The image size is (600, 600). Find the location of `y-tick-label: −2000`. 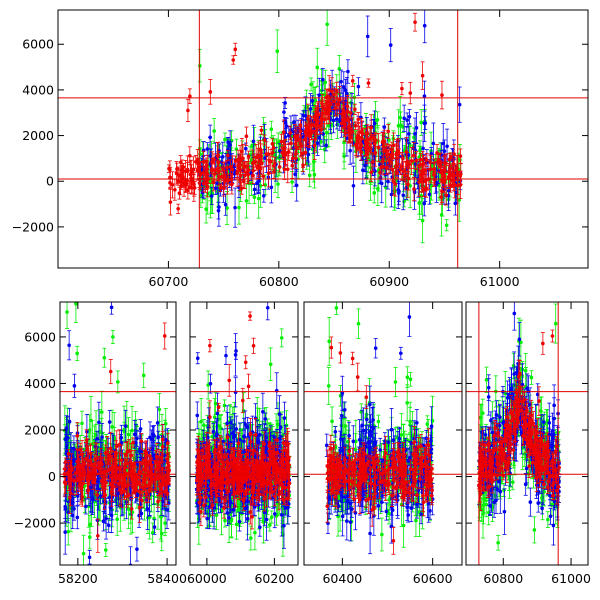

y-tick-label: −2000 is located at coordinates (33, 226).